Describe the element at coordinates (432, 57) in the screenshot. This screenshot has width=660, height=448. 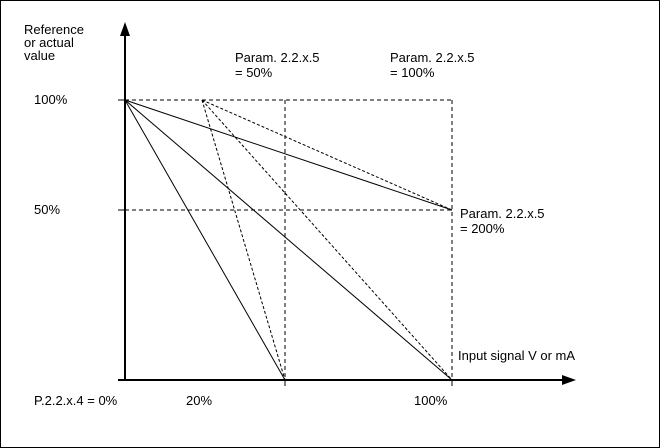
I see `param-100-label-line1: Param. 2.2.x.5` at that location.